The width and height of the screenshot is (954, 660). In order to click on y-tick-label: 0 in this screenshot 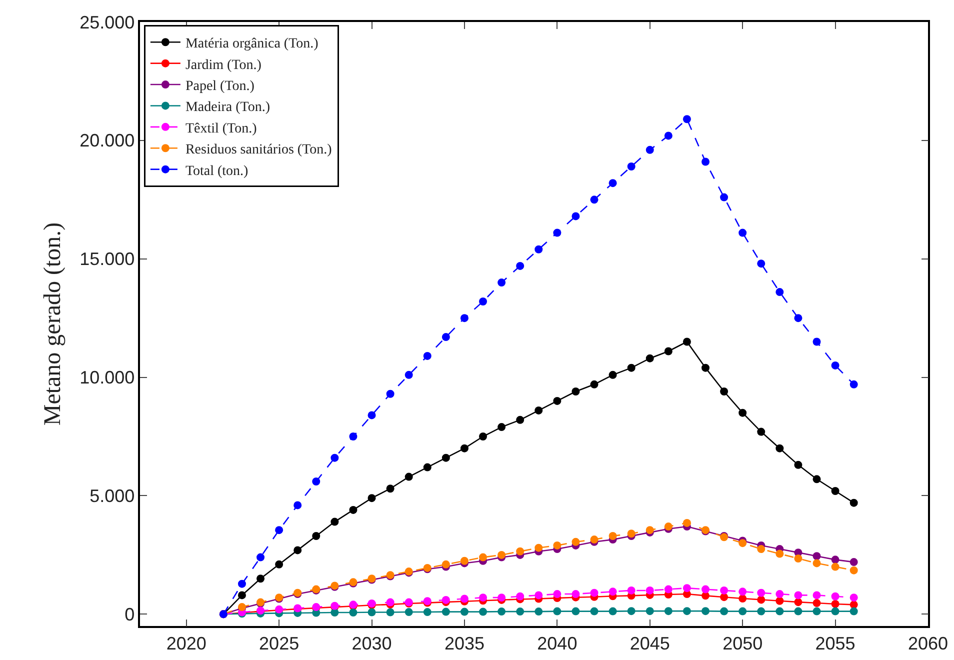, I will do `click(129, 614)`.